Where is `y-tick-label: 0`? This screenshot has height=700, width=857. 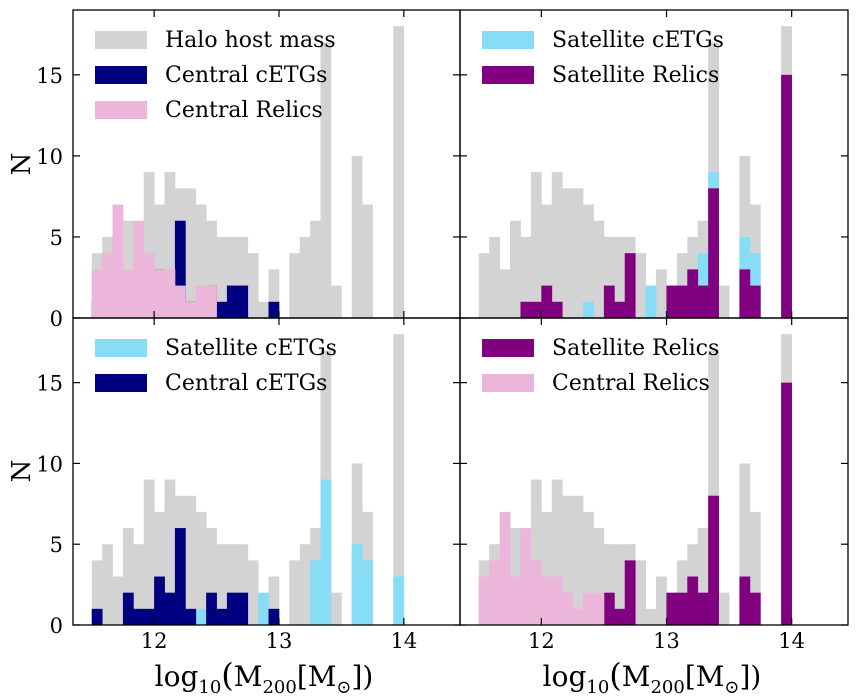
y-tick-label: 0 is located at coordinates (56, 319).